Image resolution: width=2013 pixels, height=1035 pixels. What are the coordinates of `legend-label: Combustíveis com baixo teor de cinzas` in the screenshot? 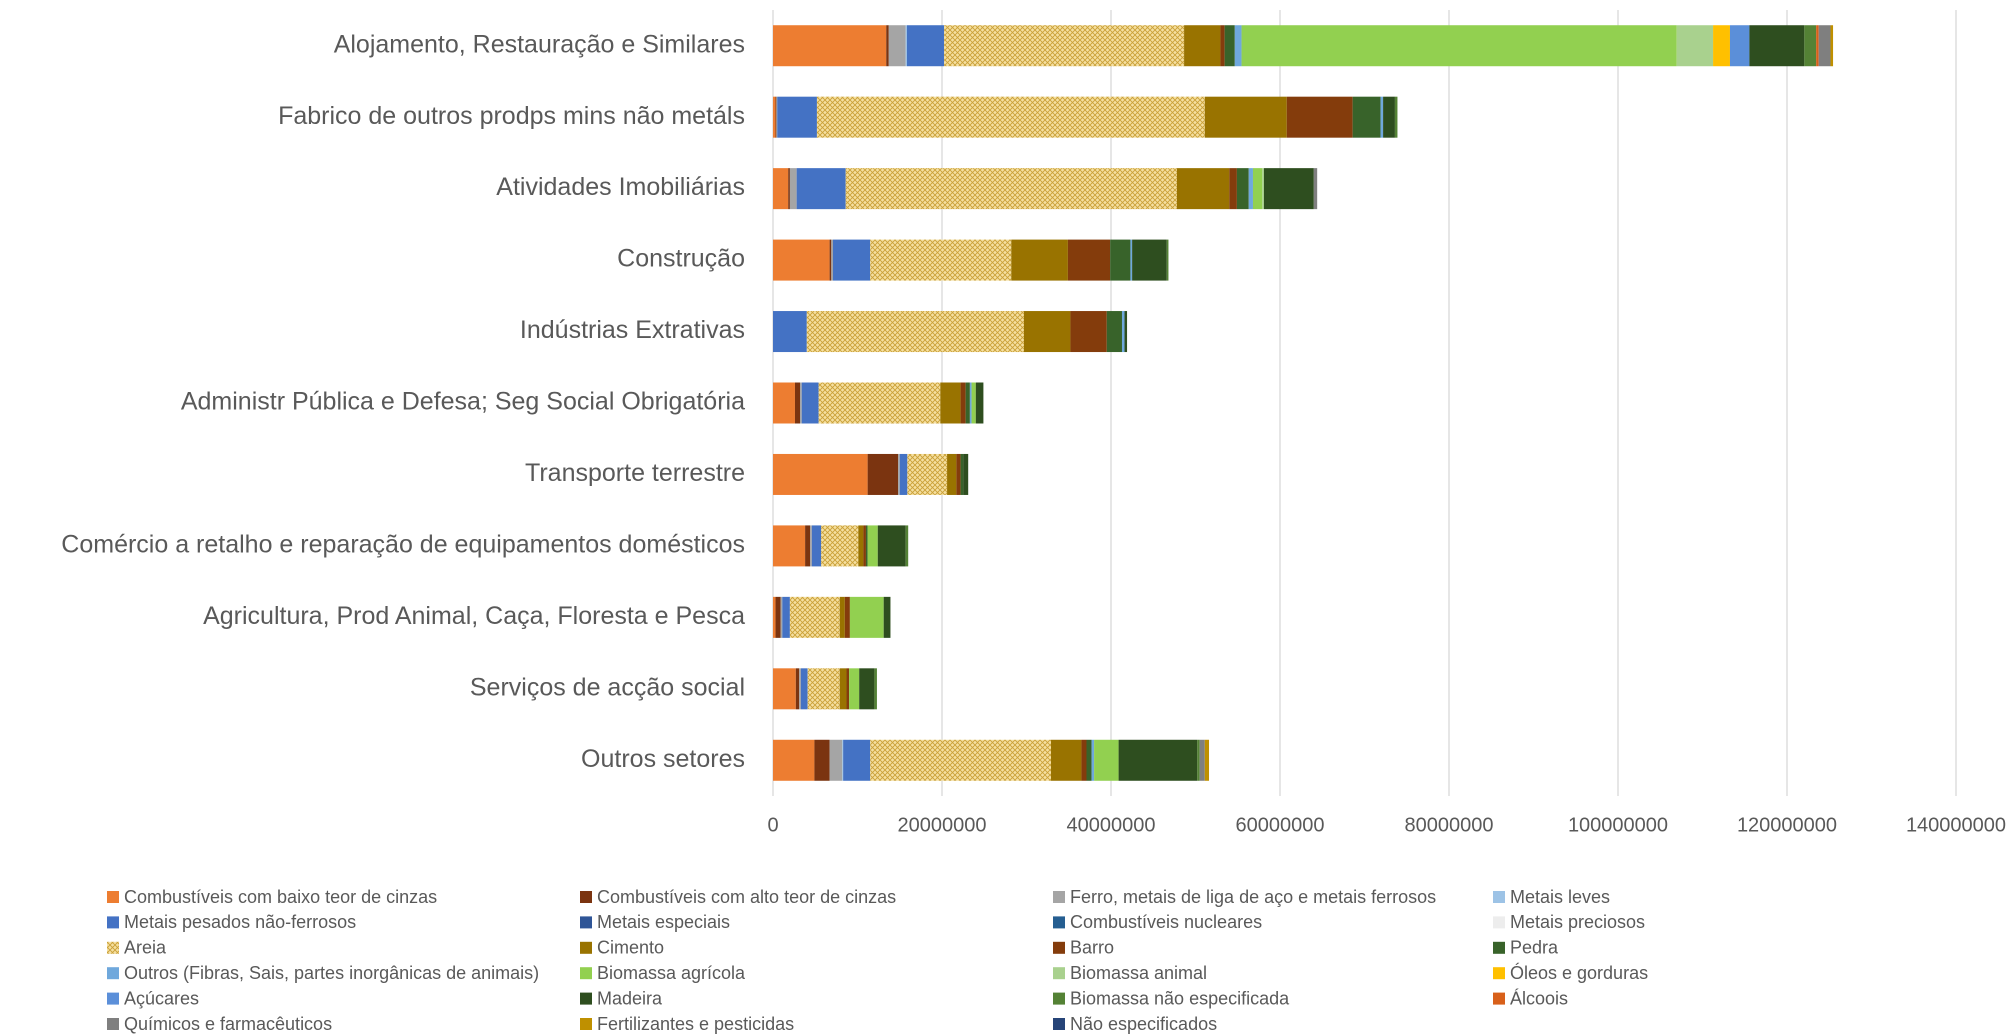 It's located at (280, 897).